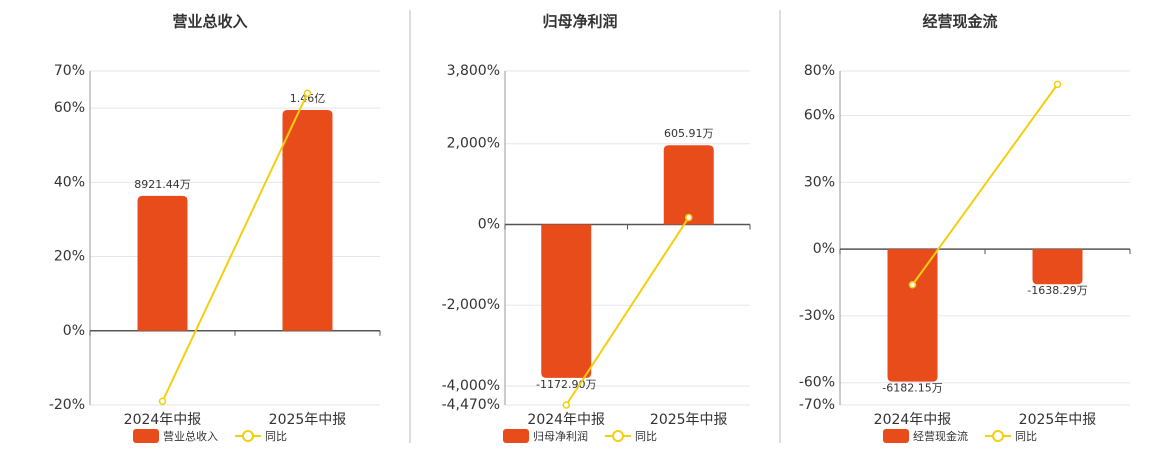 The image size is (1160, 450). Describe the element at coordinates (69, 257) in the screenshot. I see `y-tick-label: 20%` at that location.